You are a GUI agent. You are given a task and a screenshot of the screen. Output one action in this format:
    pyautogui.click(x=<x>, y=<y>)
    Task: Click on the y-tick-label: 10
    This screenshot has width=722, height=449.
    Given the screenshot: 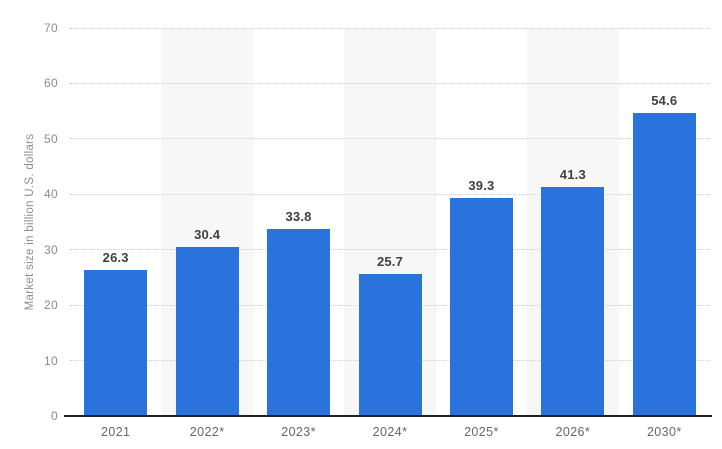 What is the action you would take?
    pyautogui.click(x=51, y=360)
    